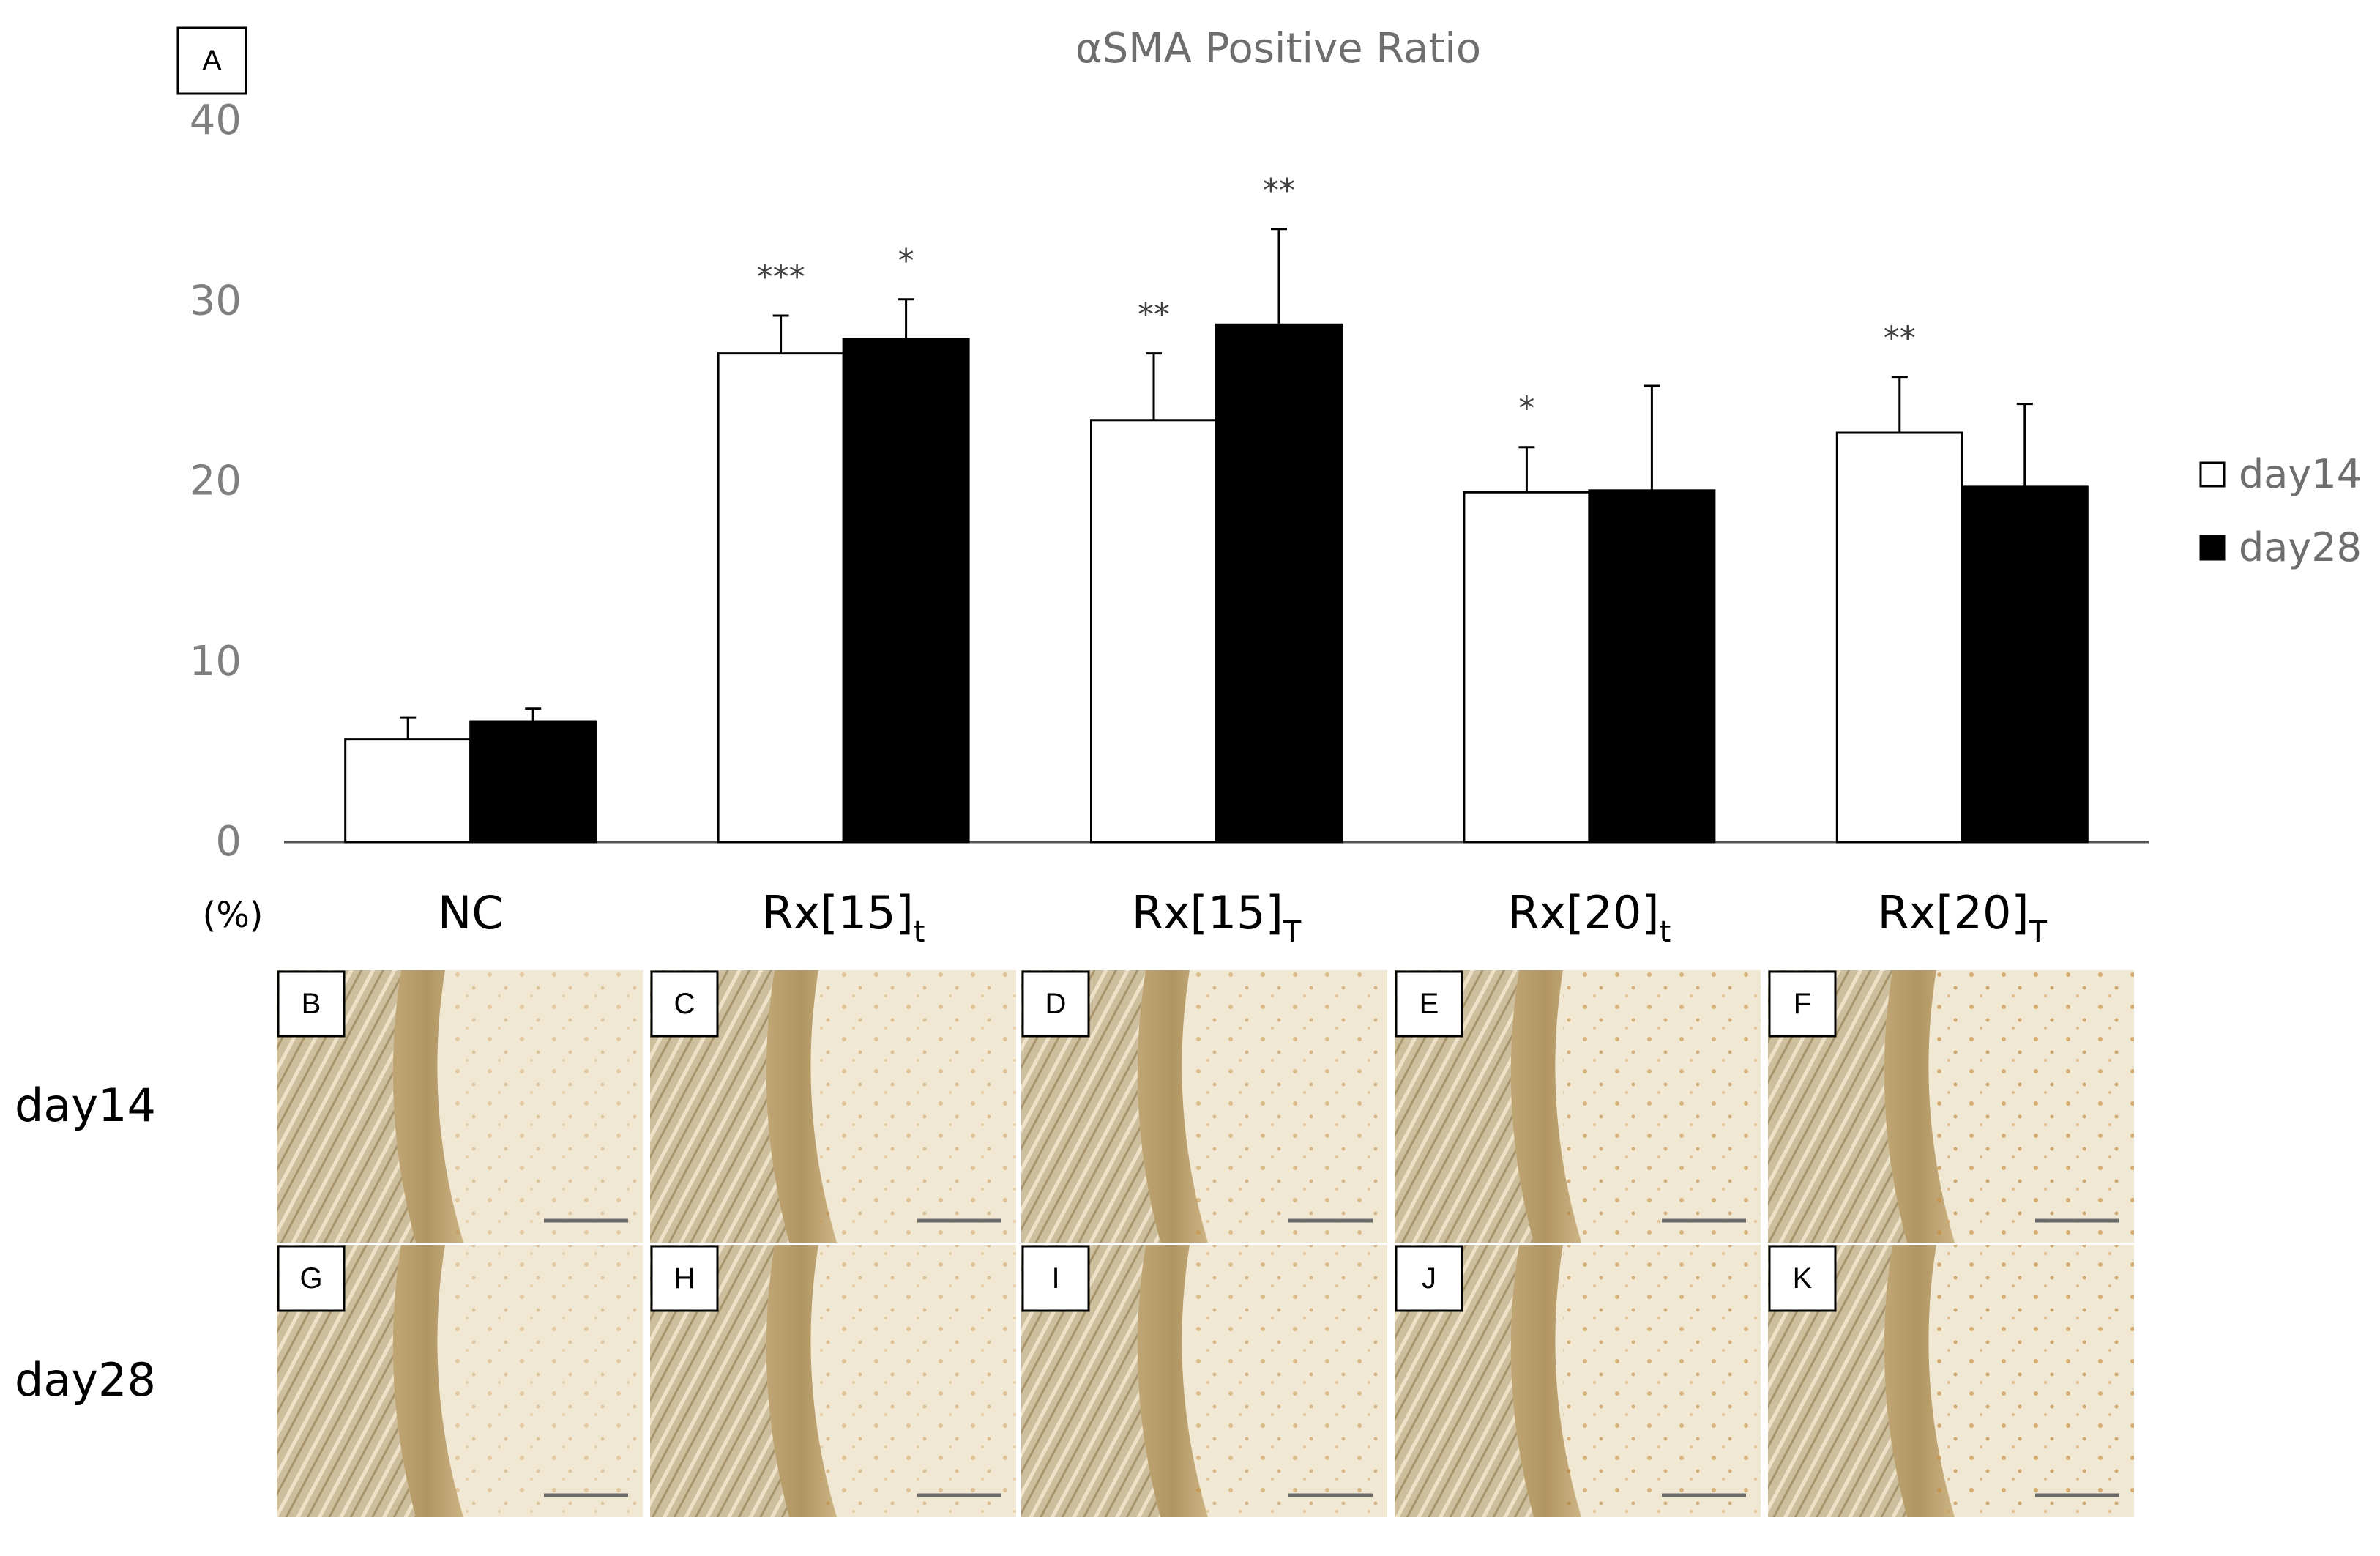  I want to click on panel-label: I, so click(1055, 1278).